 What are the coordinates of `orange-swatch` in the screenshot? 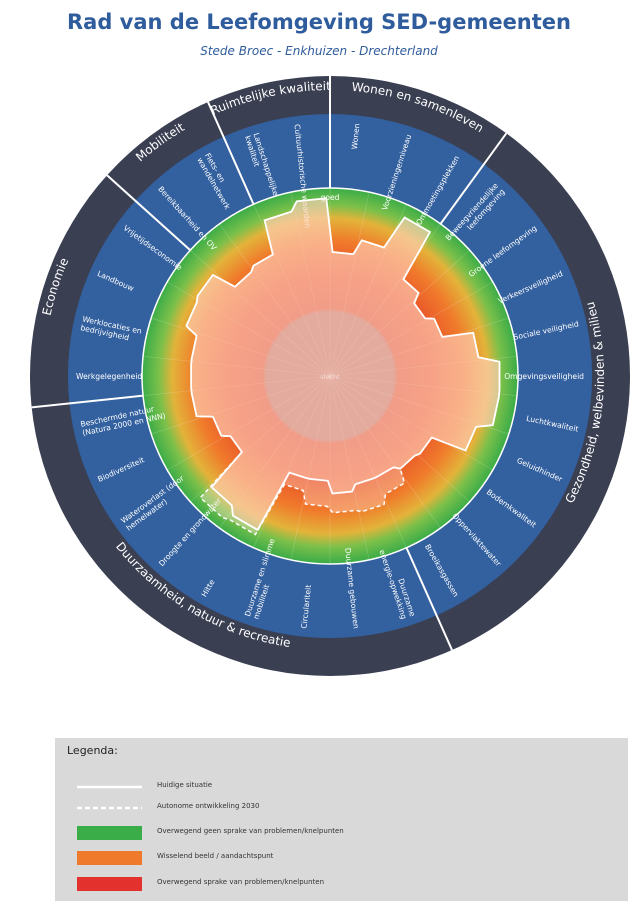 It's located at (109, 858).